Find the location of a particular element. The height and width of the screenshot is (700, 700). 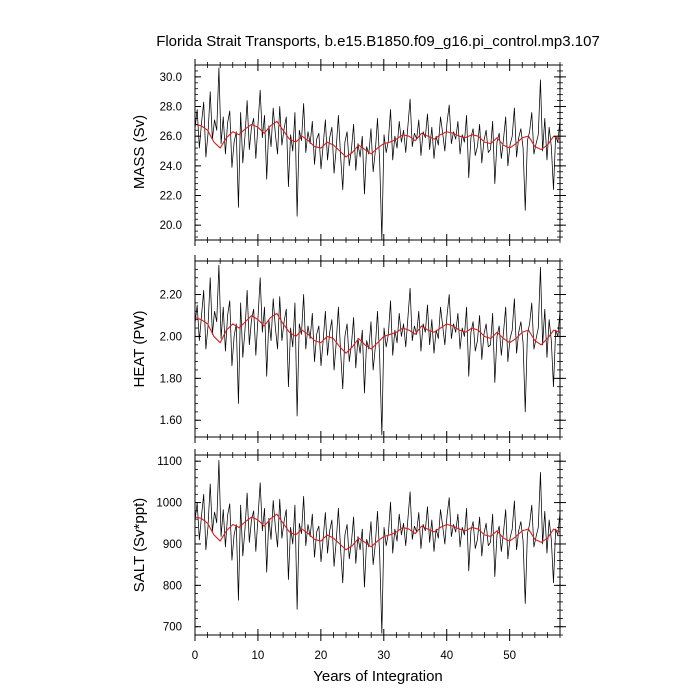

y-axis-label-salt: SALT (Sv*ppt) is located at coordinates (139, 545).